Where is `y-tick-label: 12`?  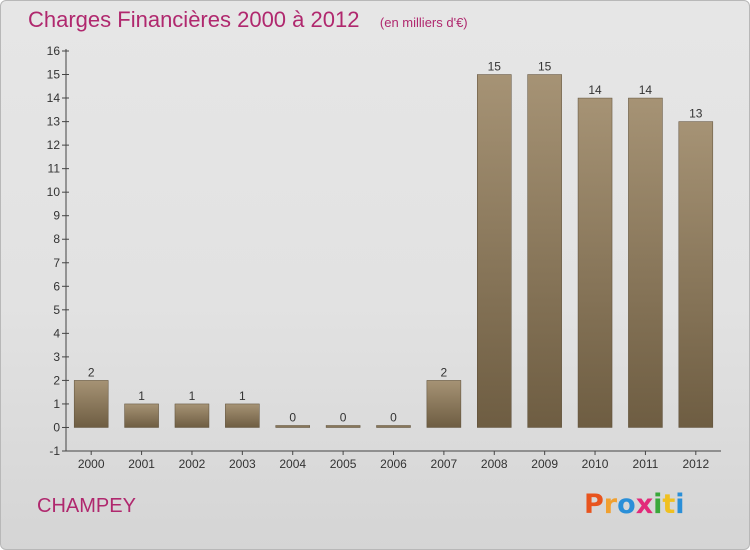 y-tick-label: 12 is located at coordinates (54, 145).